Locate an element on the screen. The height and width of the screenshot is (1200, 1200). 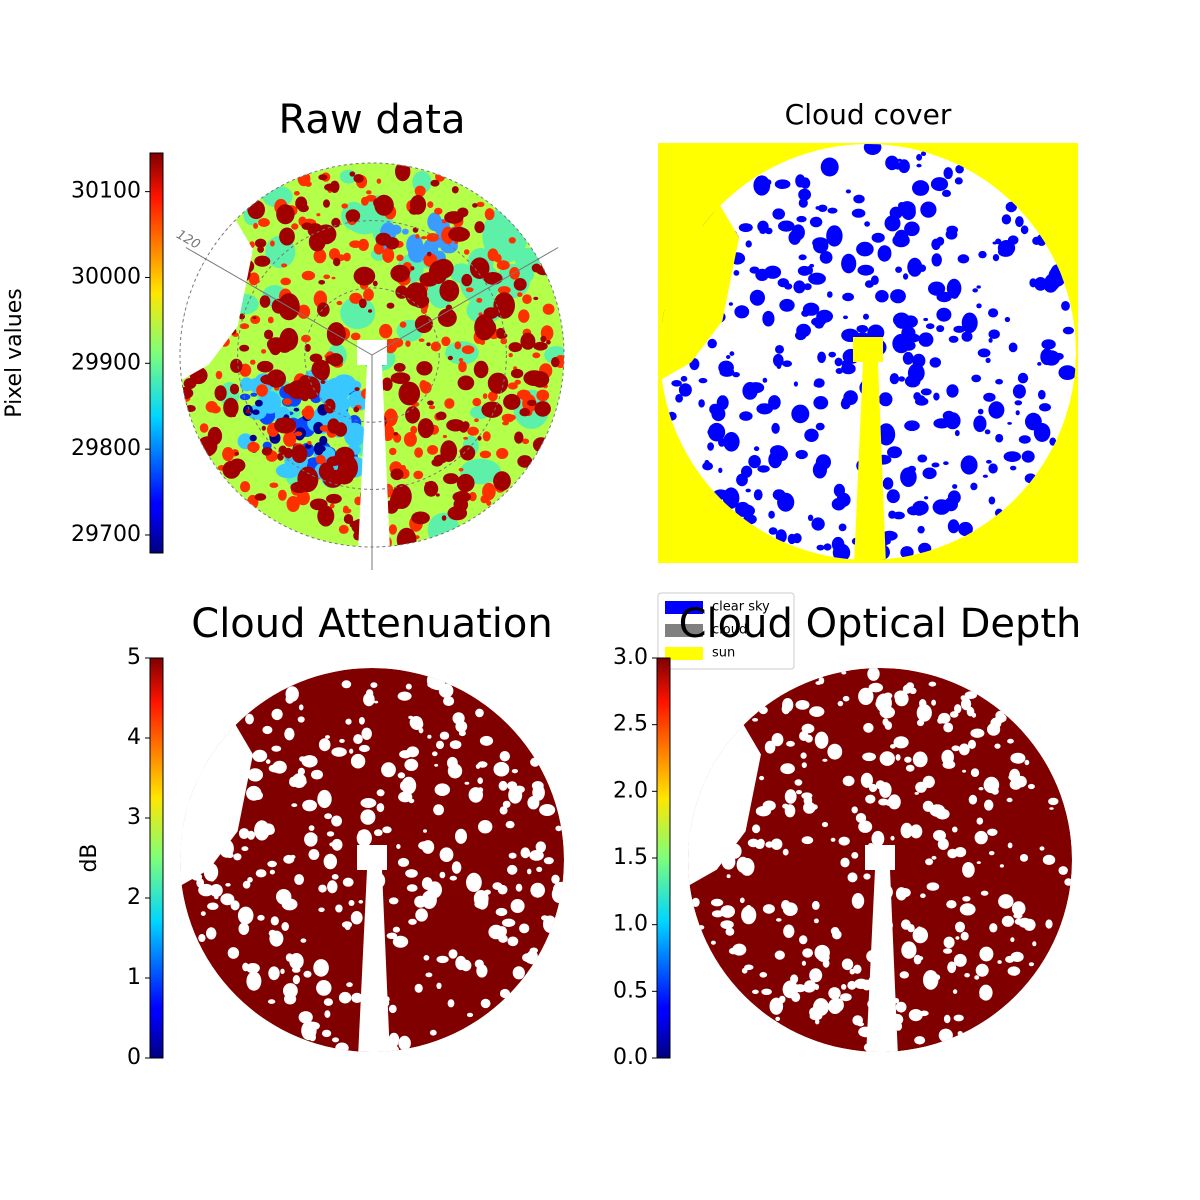
polar-grid is located at coordinates (372, 355).